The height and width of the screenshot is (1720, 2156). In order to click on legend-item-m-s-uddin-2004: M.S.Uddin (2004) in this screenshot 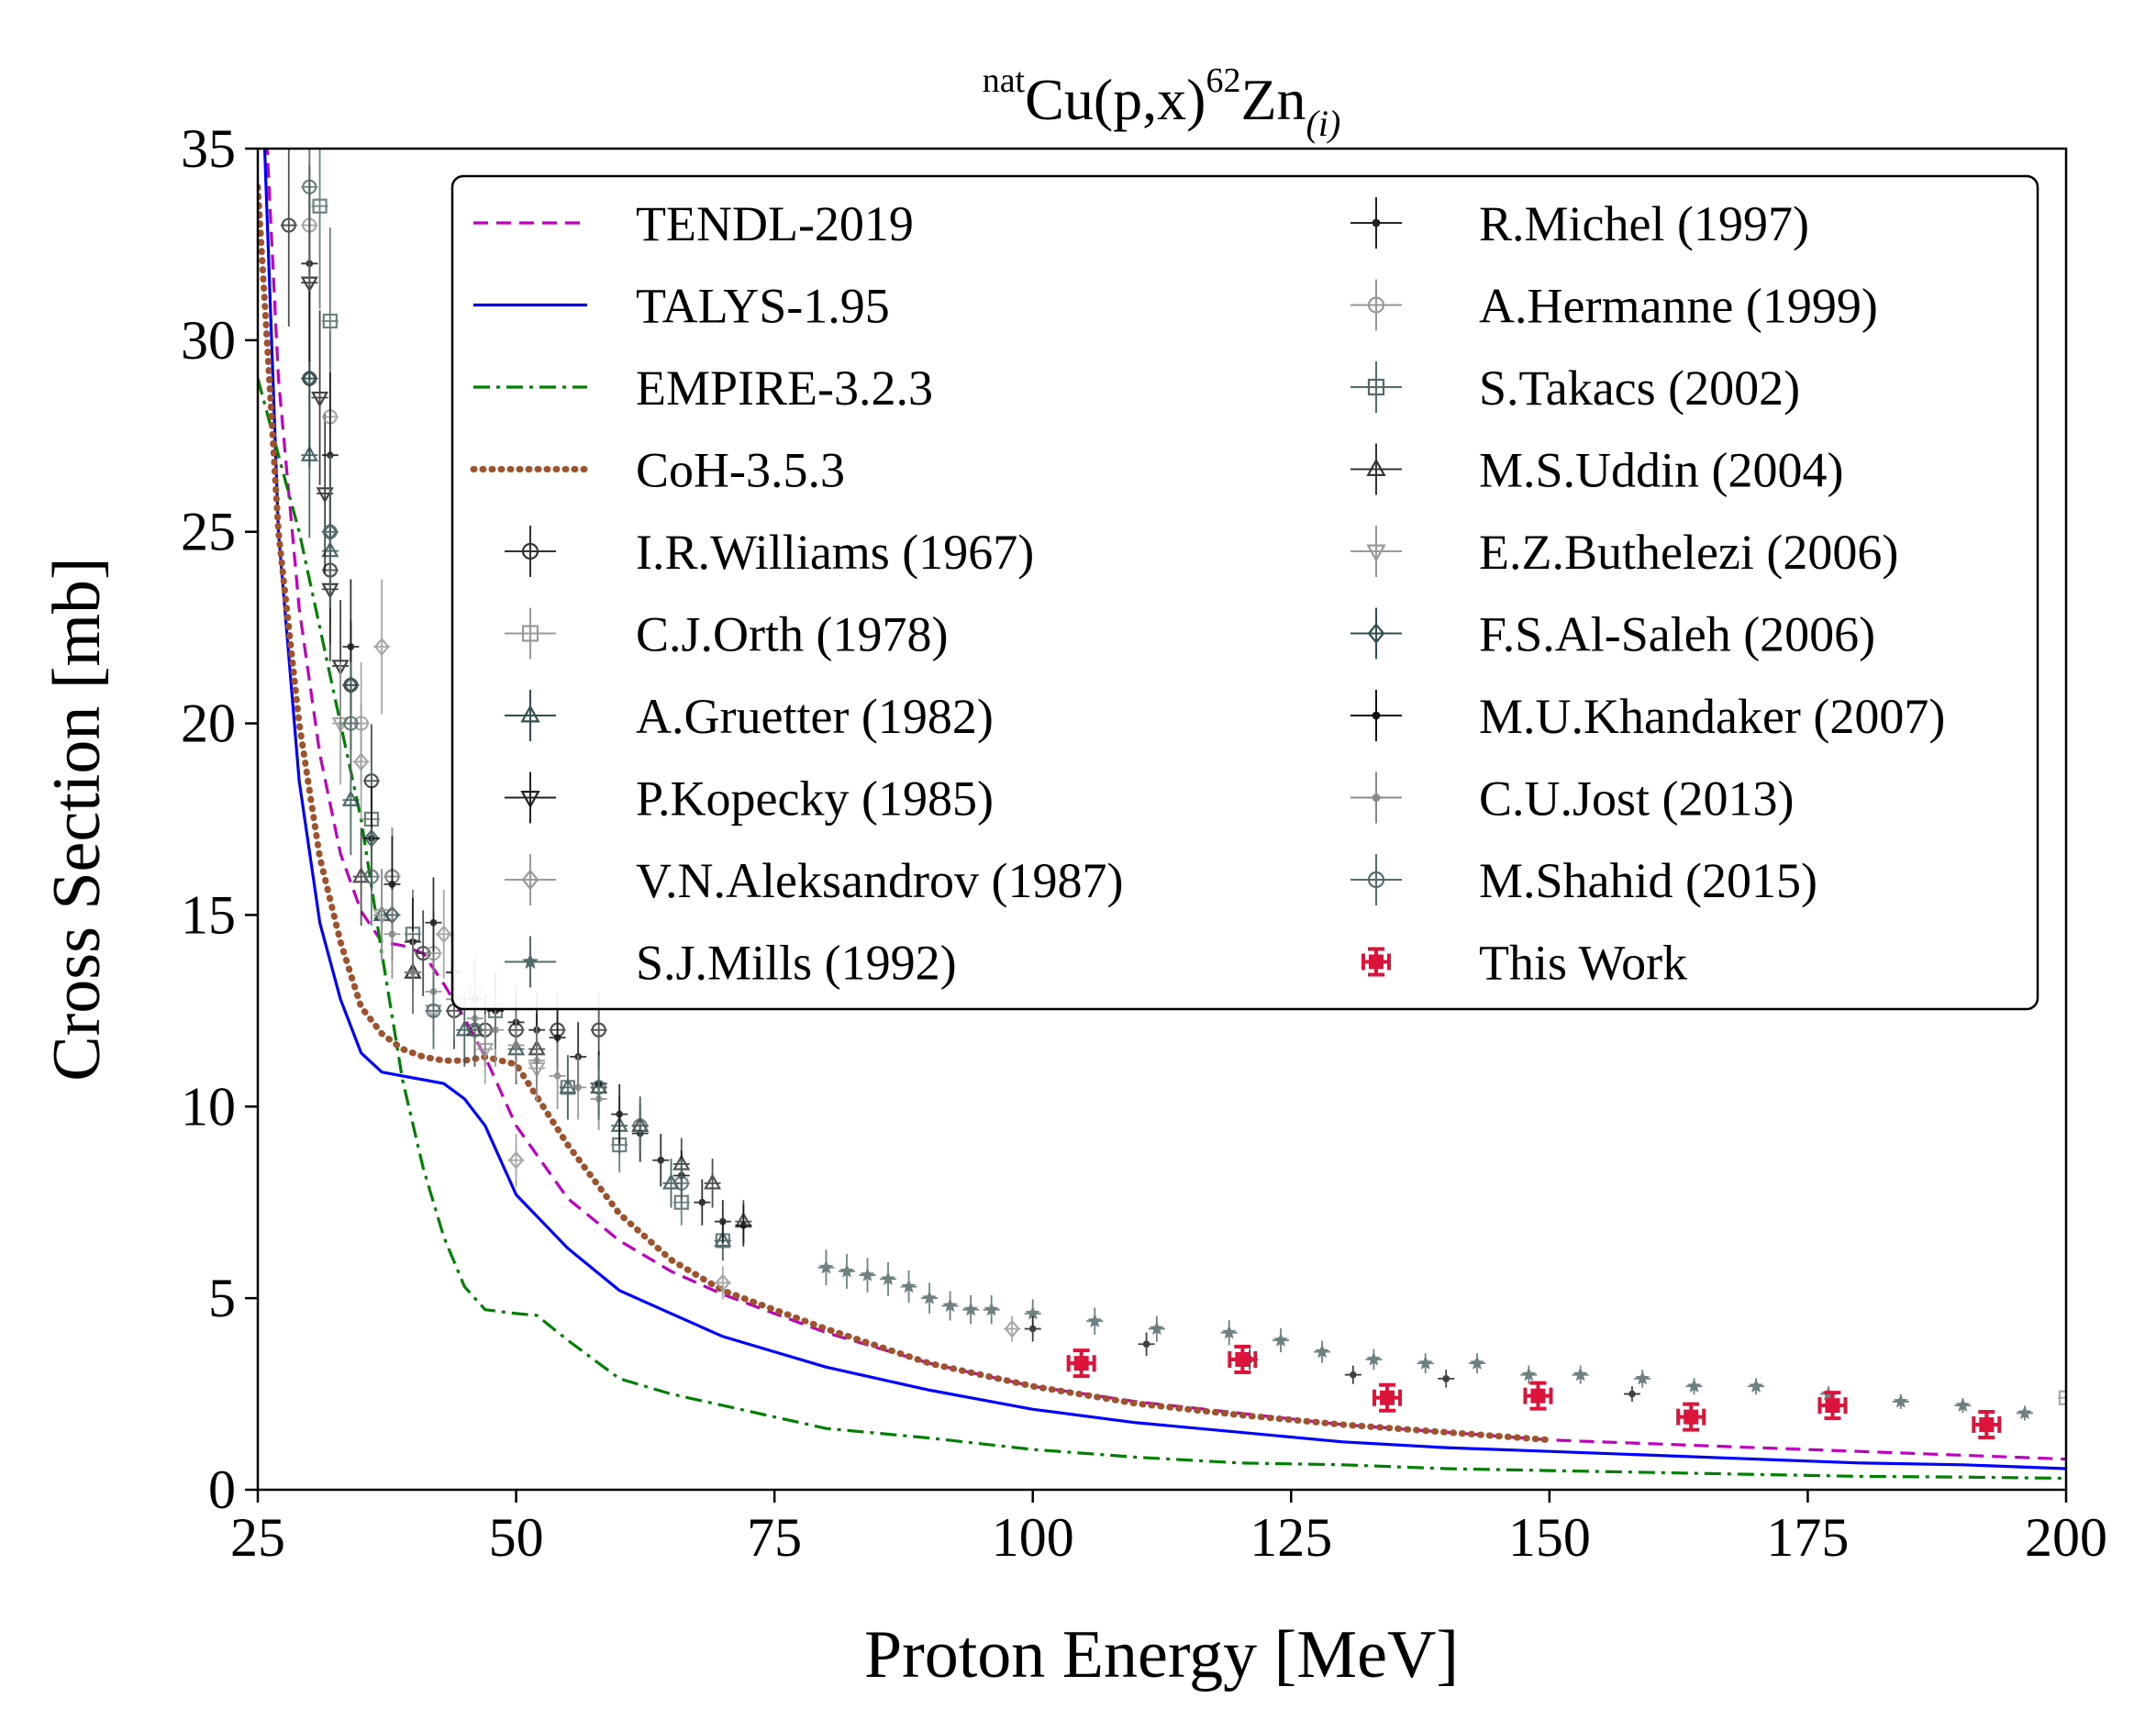, I will do `click(1597, 470)`.